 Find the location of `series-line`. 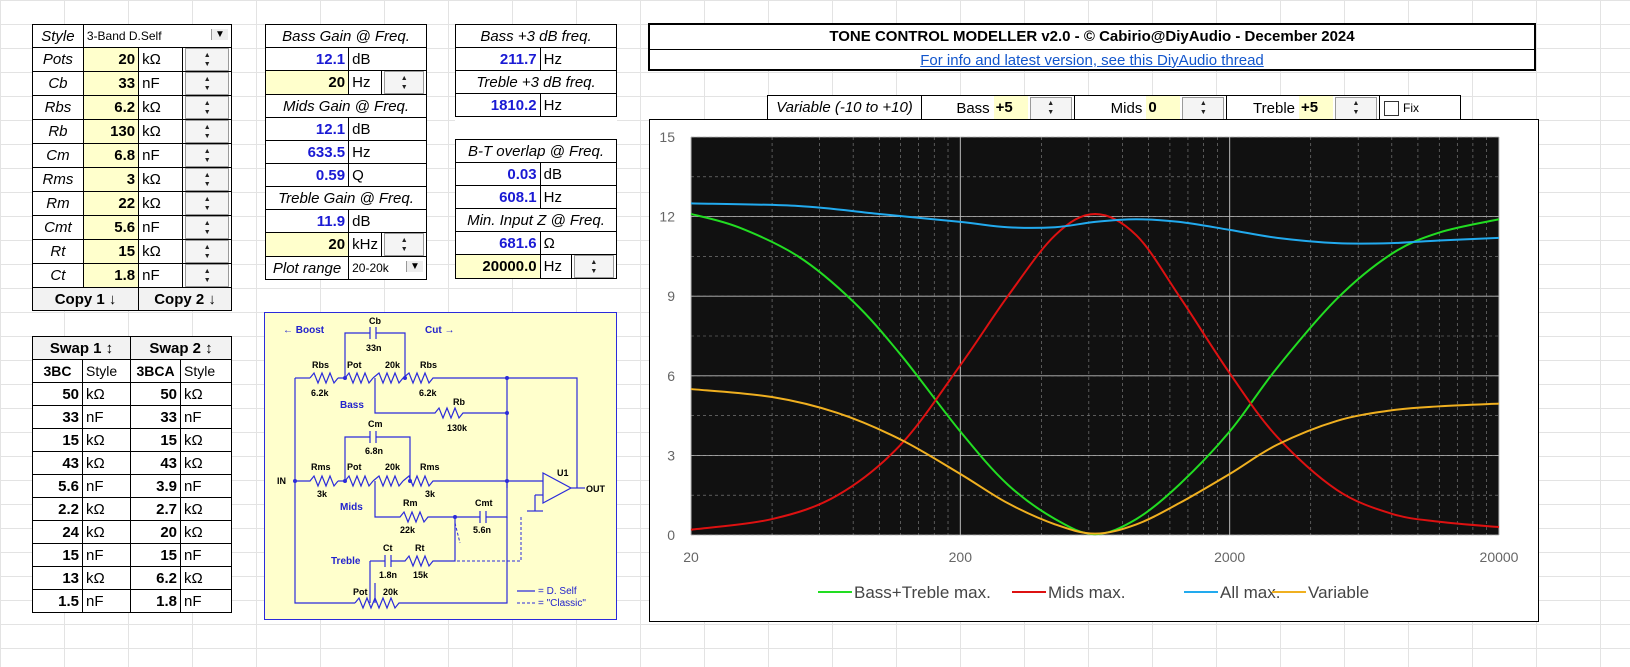

series-line is located at coordinates (1095, 461).